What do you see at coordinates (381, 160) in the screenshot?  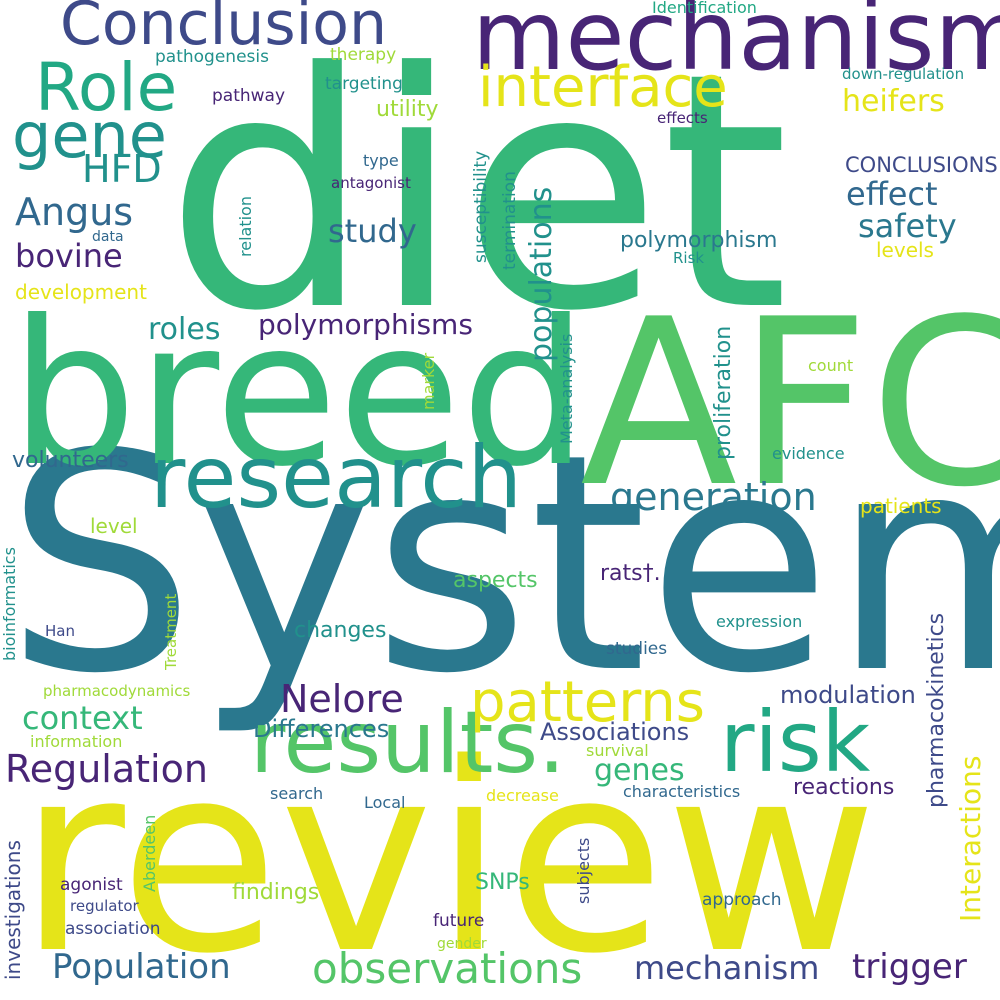 I see `word-type: type` at bounding box center [381, 160].